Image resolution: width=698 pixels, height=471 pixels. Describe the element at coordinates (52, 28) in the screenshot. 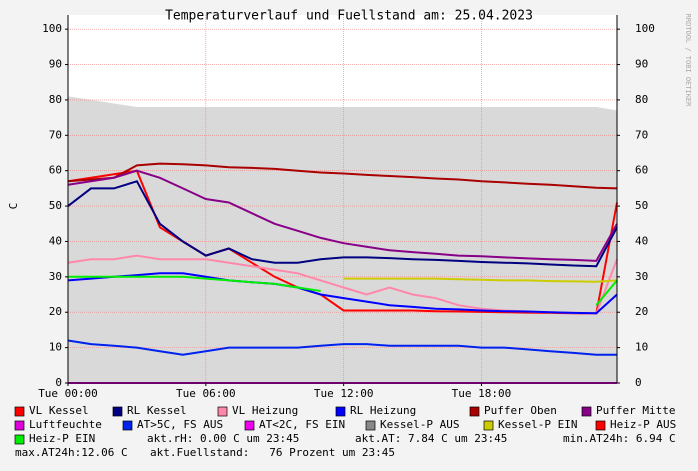

I see `y-tick-label: 100` at that location.